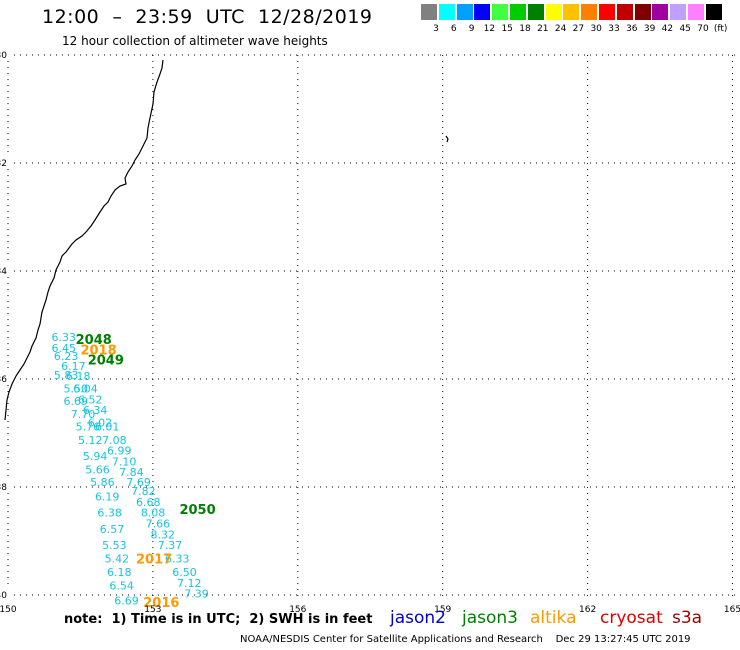  What do you see at coordinates (117, 559) in the screenshot?
I see `wave-height-value: 5.42` at bounding box center [117, 559].